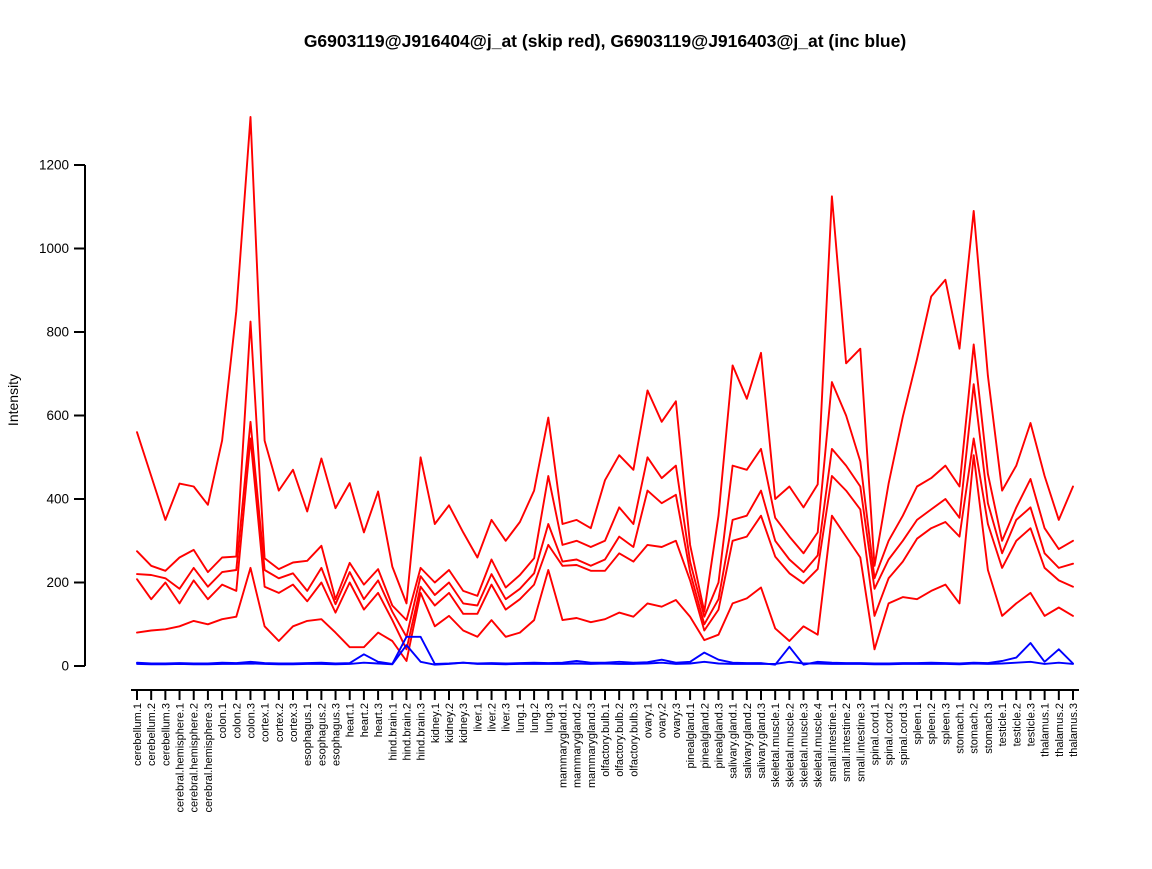 The width and height of the screenshot is (1152, 869). What do you see at coordinates (1017, 724) in the screenshot?
I see `x-tick-label: testicle.2` at bounding box center [1017, 724].